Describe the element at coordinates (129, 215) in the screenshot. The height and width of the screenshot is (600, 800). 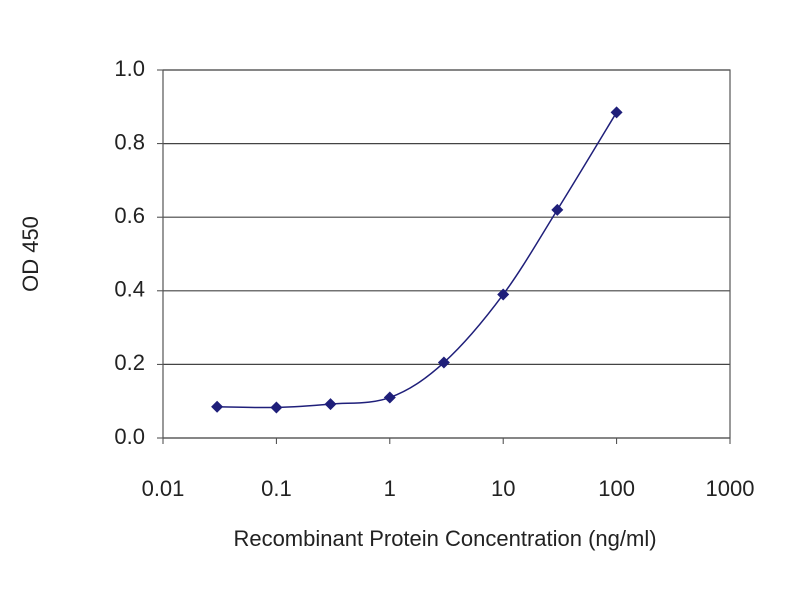
I see `y-tick-label: 0.6` at that location.